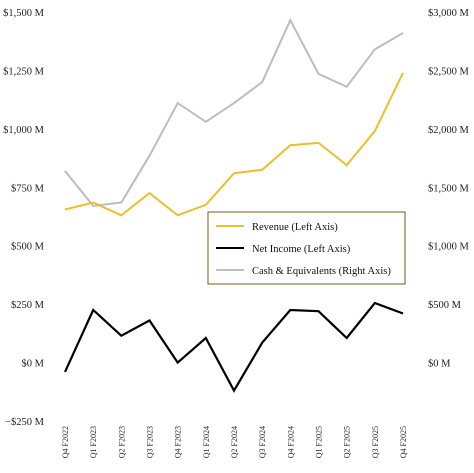  Describe the element at coordinates (403, 442) in the screenshot. I see `x-tick-label: Q4 F2025` at that location.